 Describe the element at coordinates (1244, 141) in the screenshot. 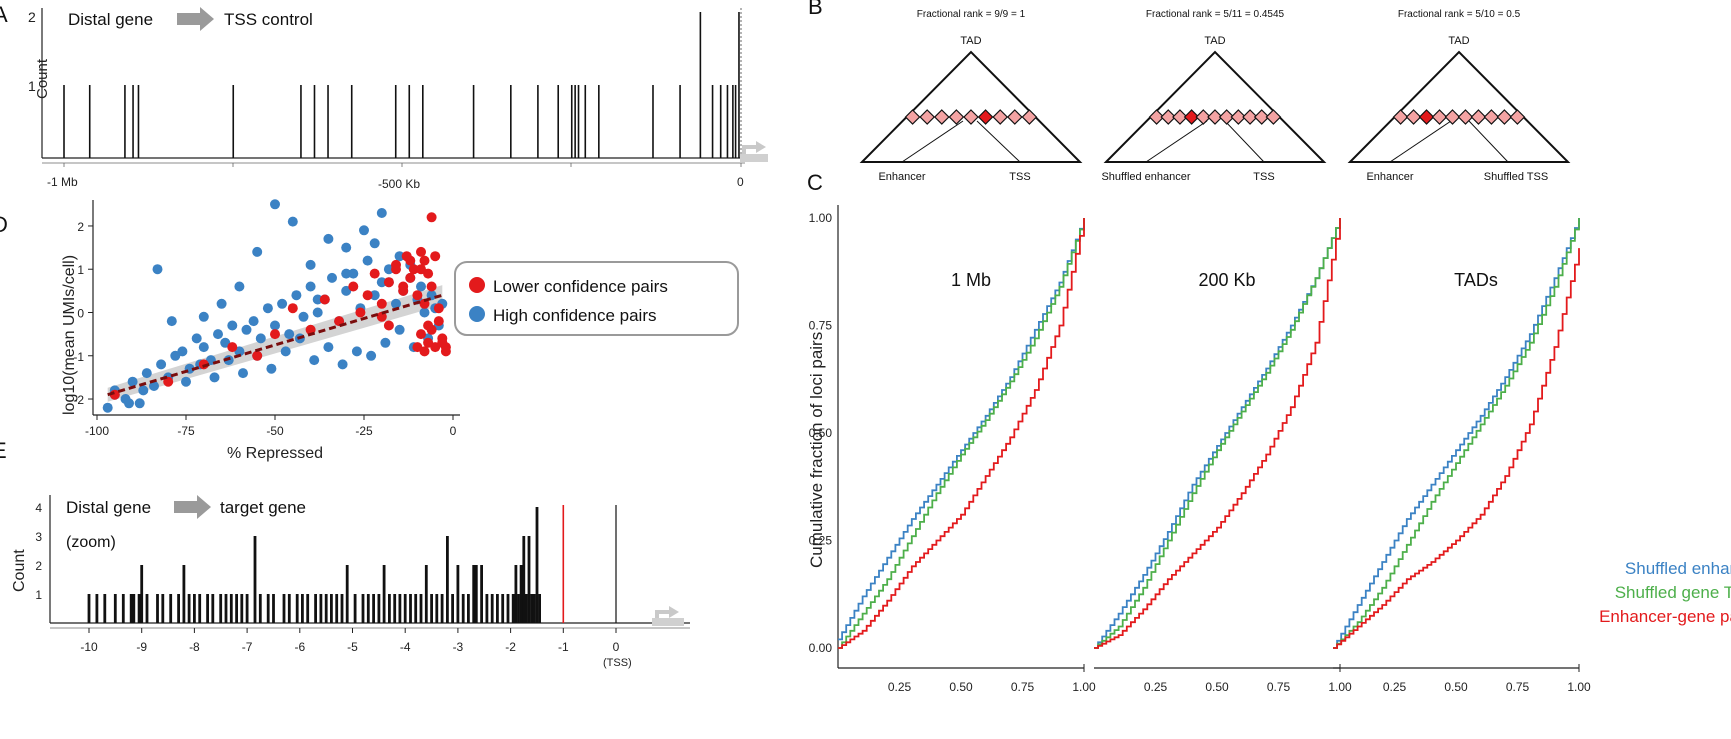

I see `panel-b-link-right` at that location.